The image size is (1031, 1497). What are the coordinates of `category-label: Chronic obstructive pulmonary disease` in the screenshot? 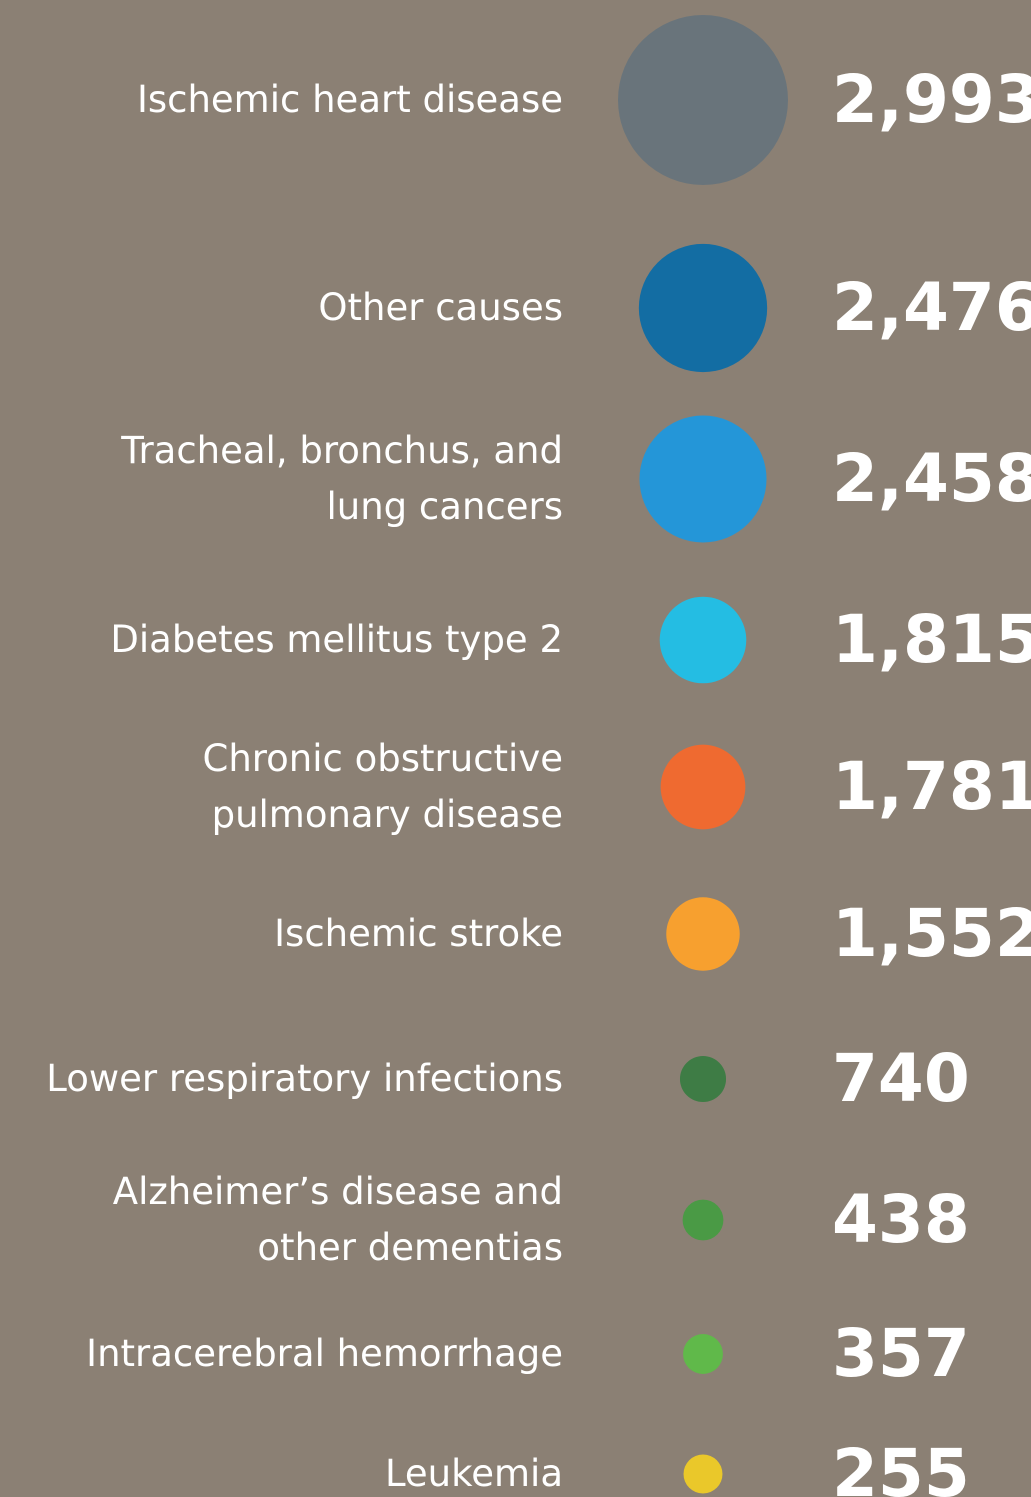 It's located at (382, 786).